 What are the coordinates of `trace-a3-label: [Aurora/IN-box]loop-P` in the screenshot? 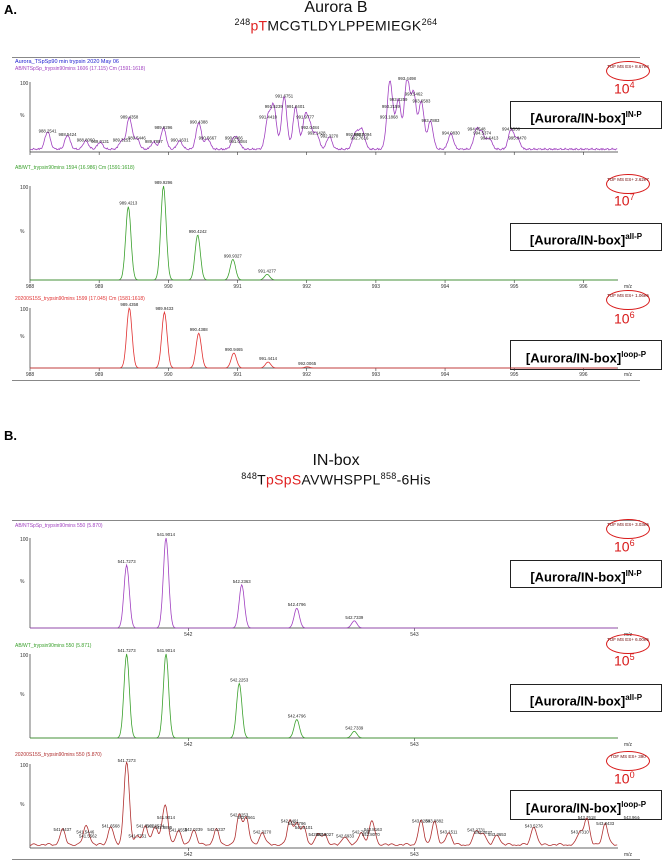 It's located at (586, 355).